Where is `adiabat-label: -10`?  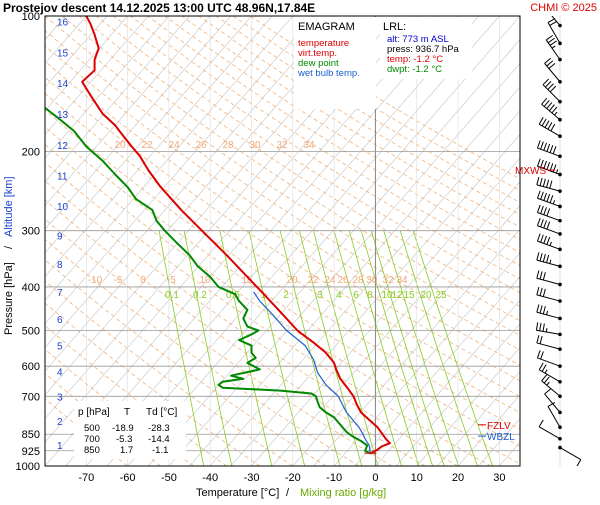
adiabat-label: -10 is located at coordinates (95, 280).